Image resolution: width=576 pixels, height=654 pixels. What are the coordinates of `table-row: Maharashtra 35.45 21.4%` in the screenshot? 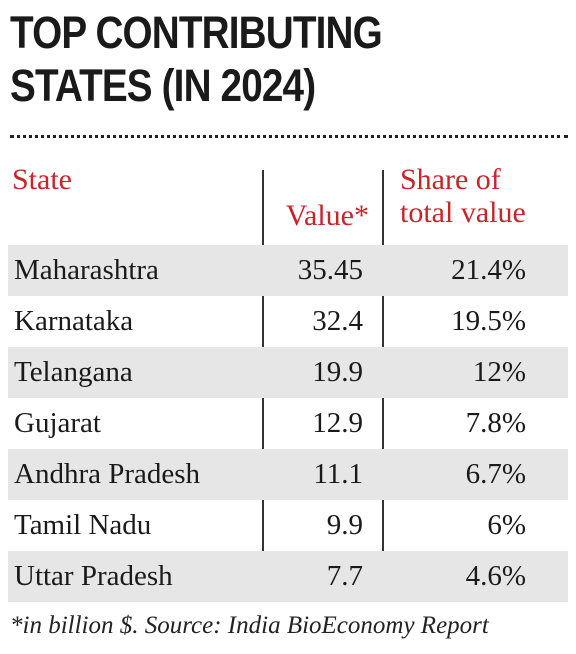 It's located at (288, 270).